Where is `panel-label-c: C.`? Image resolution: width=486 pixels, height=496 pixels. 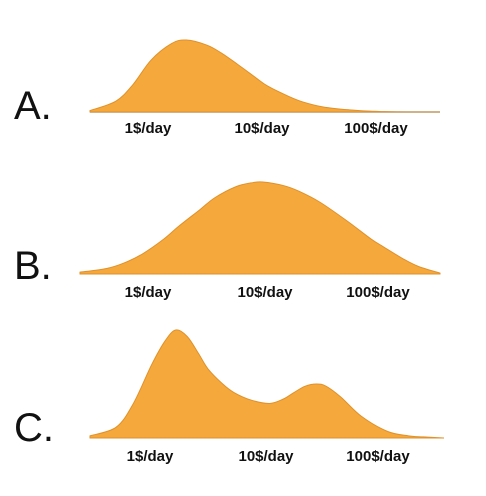 panel-label-c: C. is located at coordinates (34, 428).